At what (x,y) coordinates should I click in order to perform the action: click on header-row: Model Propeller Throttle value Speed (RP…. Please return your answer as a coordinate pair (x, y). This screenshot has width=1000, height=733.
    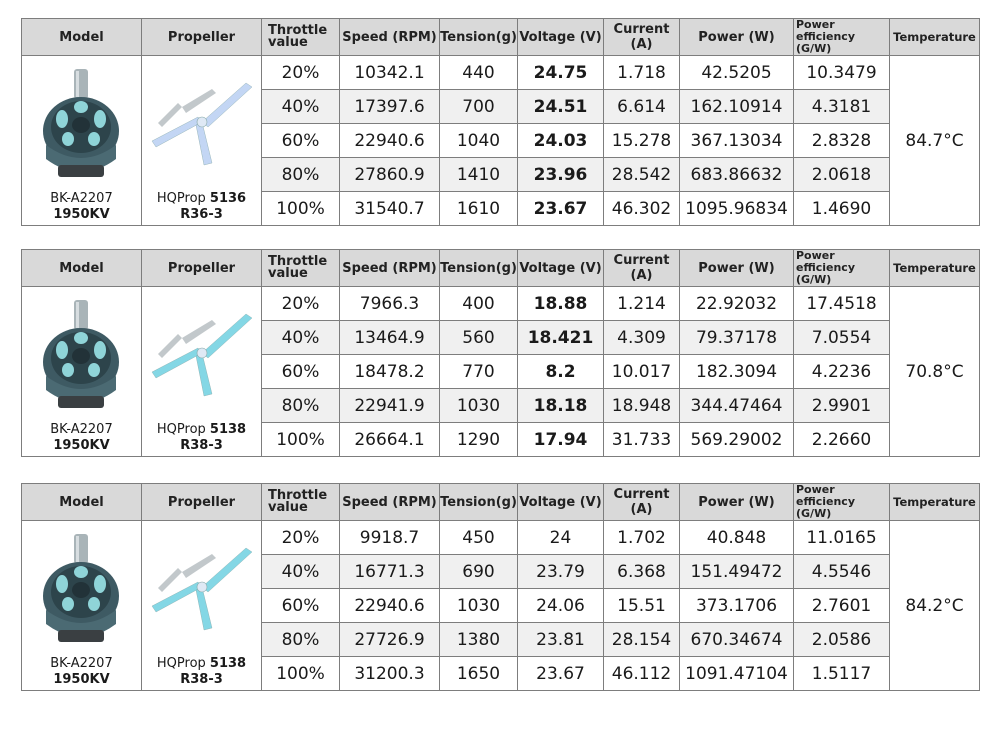
    Looking at the image, I should click on (500, 502).